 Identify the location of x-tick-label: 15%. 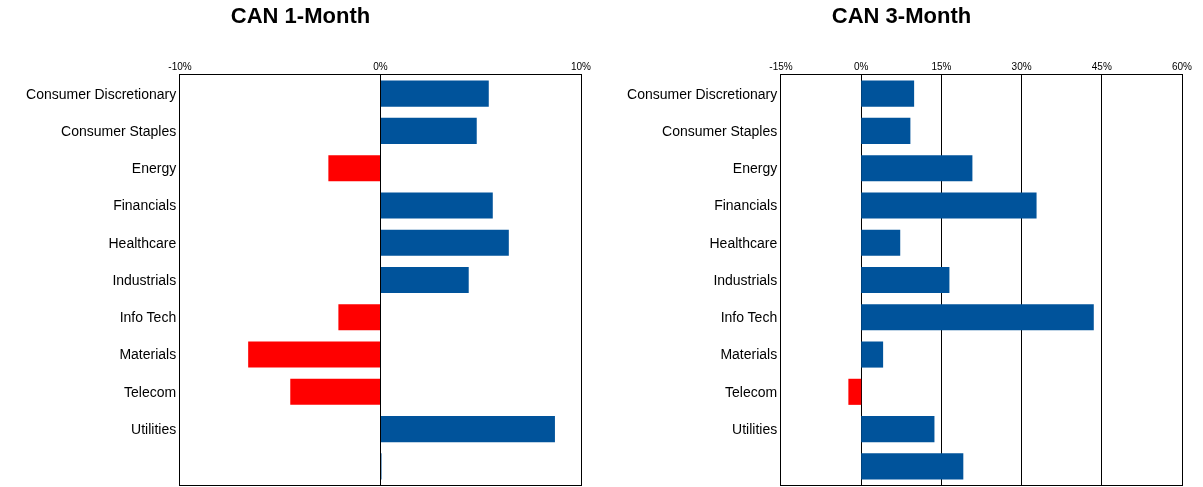
(941, 66).